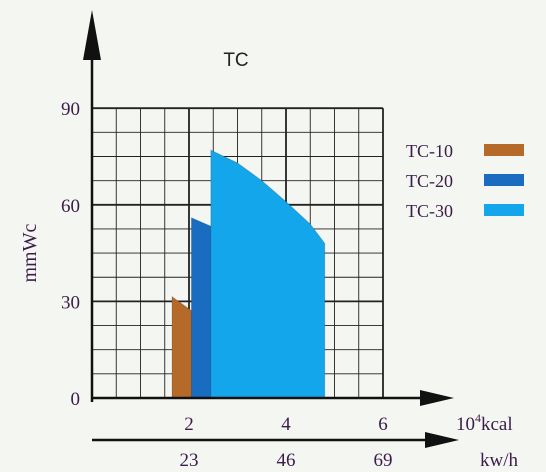 The height and width of the screenshot is (472, 546). I want to click on y-axis-arrow-icon, so click(92, 35).